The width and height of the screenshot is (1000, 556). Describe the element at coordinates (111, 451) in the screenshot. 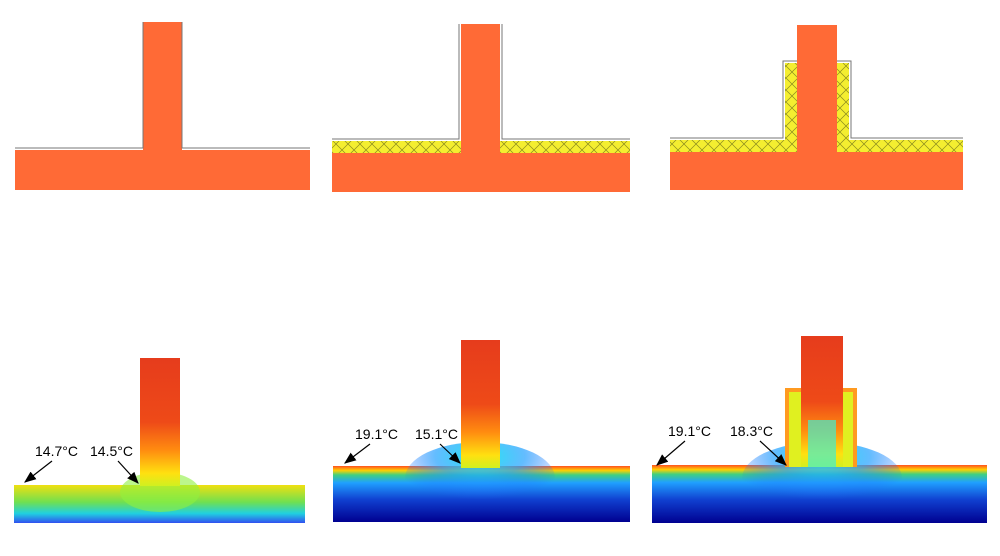

I see `temperature-label: 14.5°C` at that location.